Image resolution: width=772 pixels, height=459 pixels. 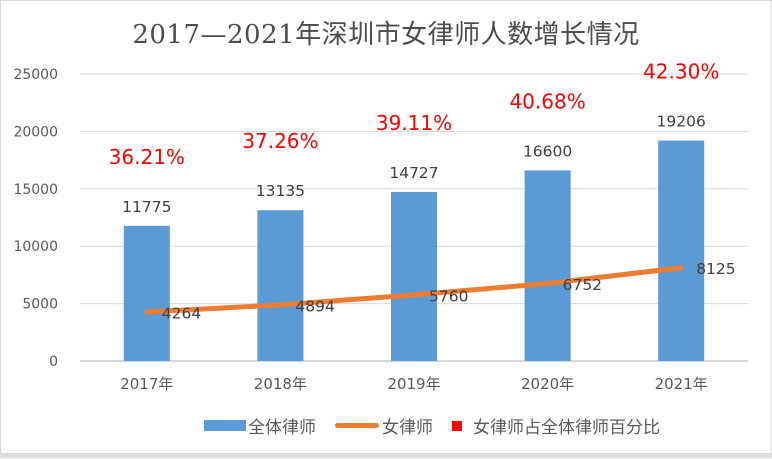 What do you see at coordinates (146, 293) in the screenshot?
I see `bar-2017年` at bounding box center [146, 293].